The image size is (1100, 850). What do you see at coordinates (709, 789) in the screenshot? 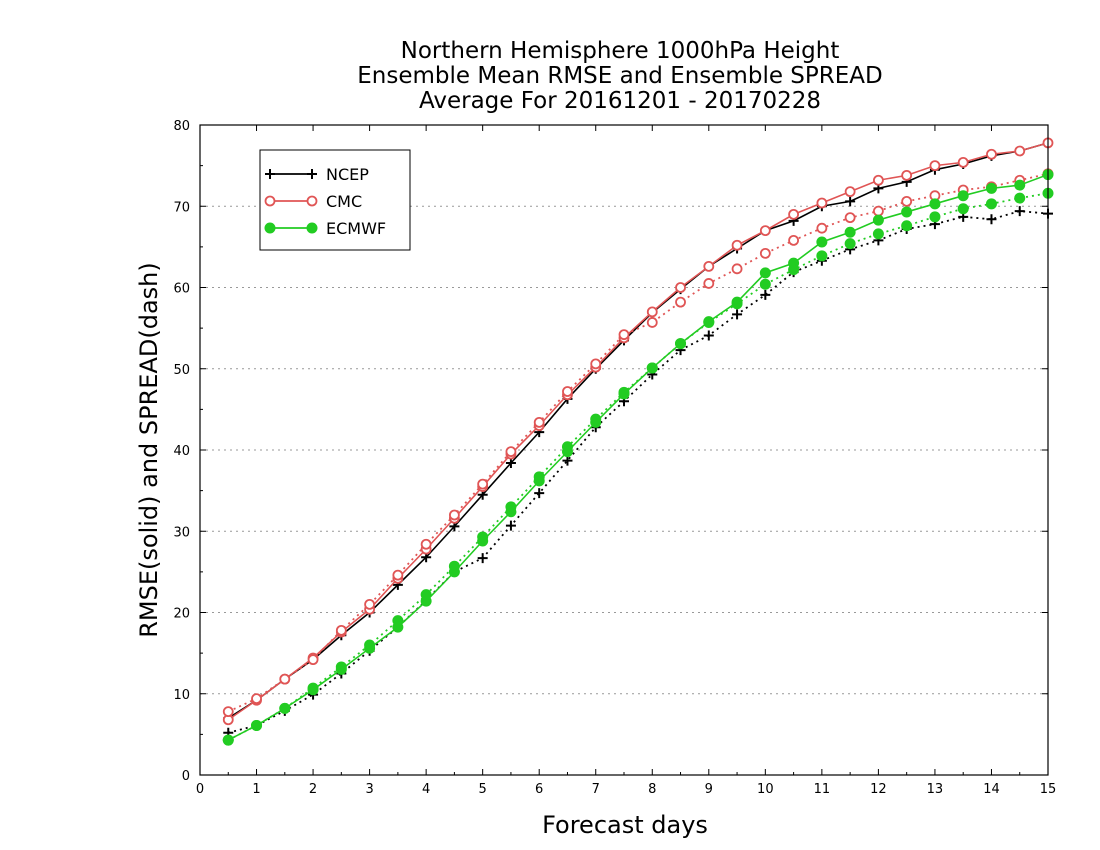
I see `x-tick-label: 9` at bounding box center [709, 789].